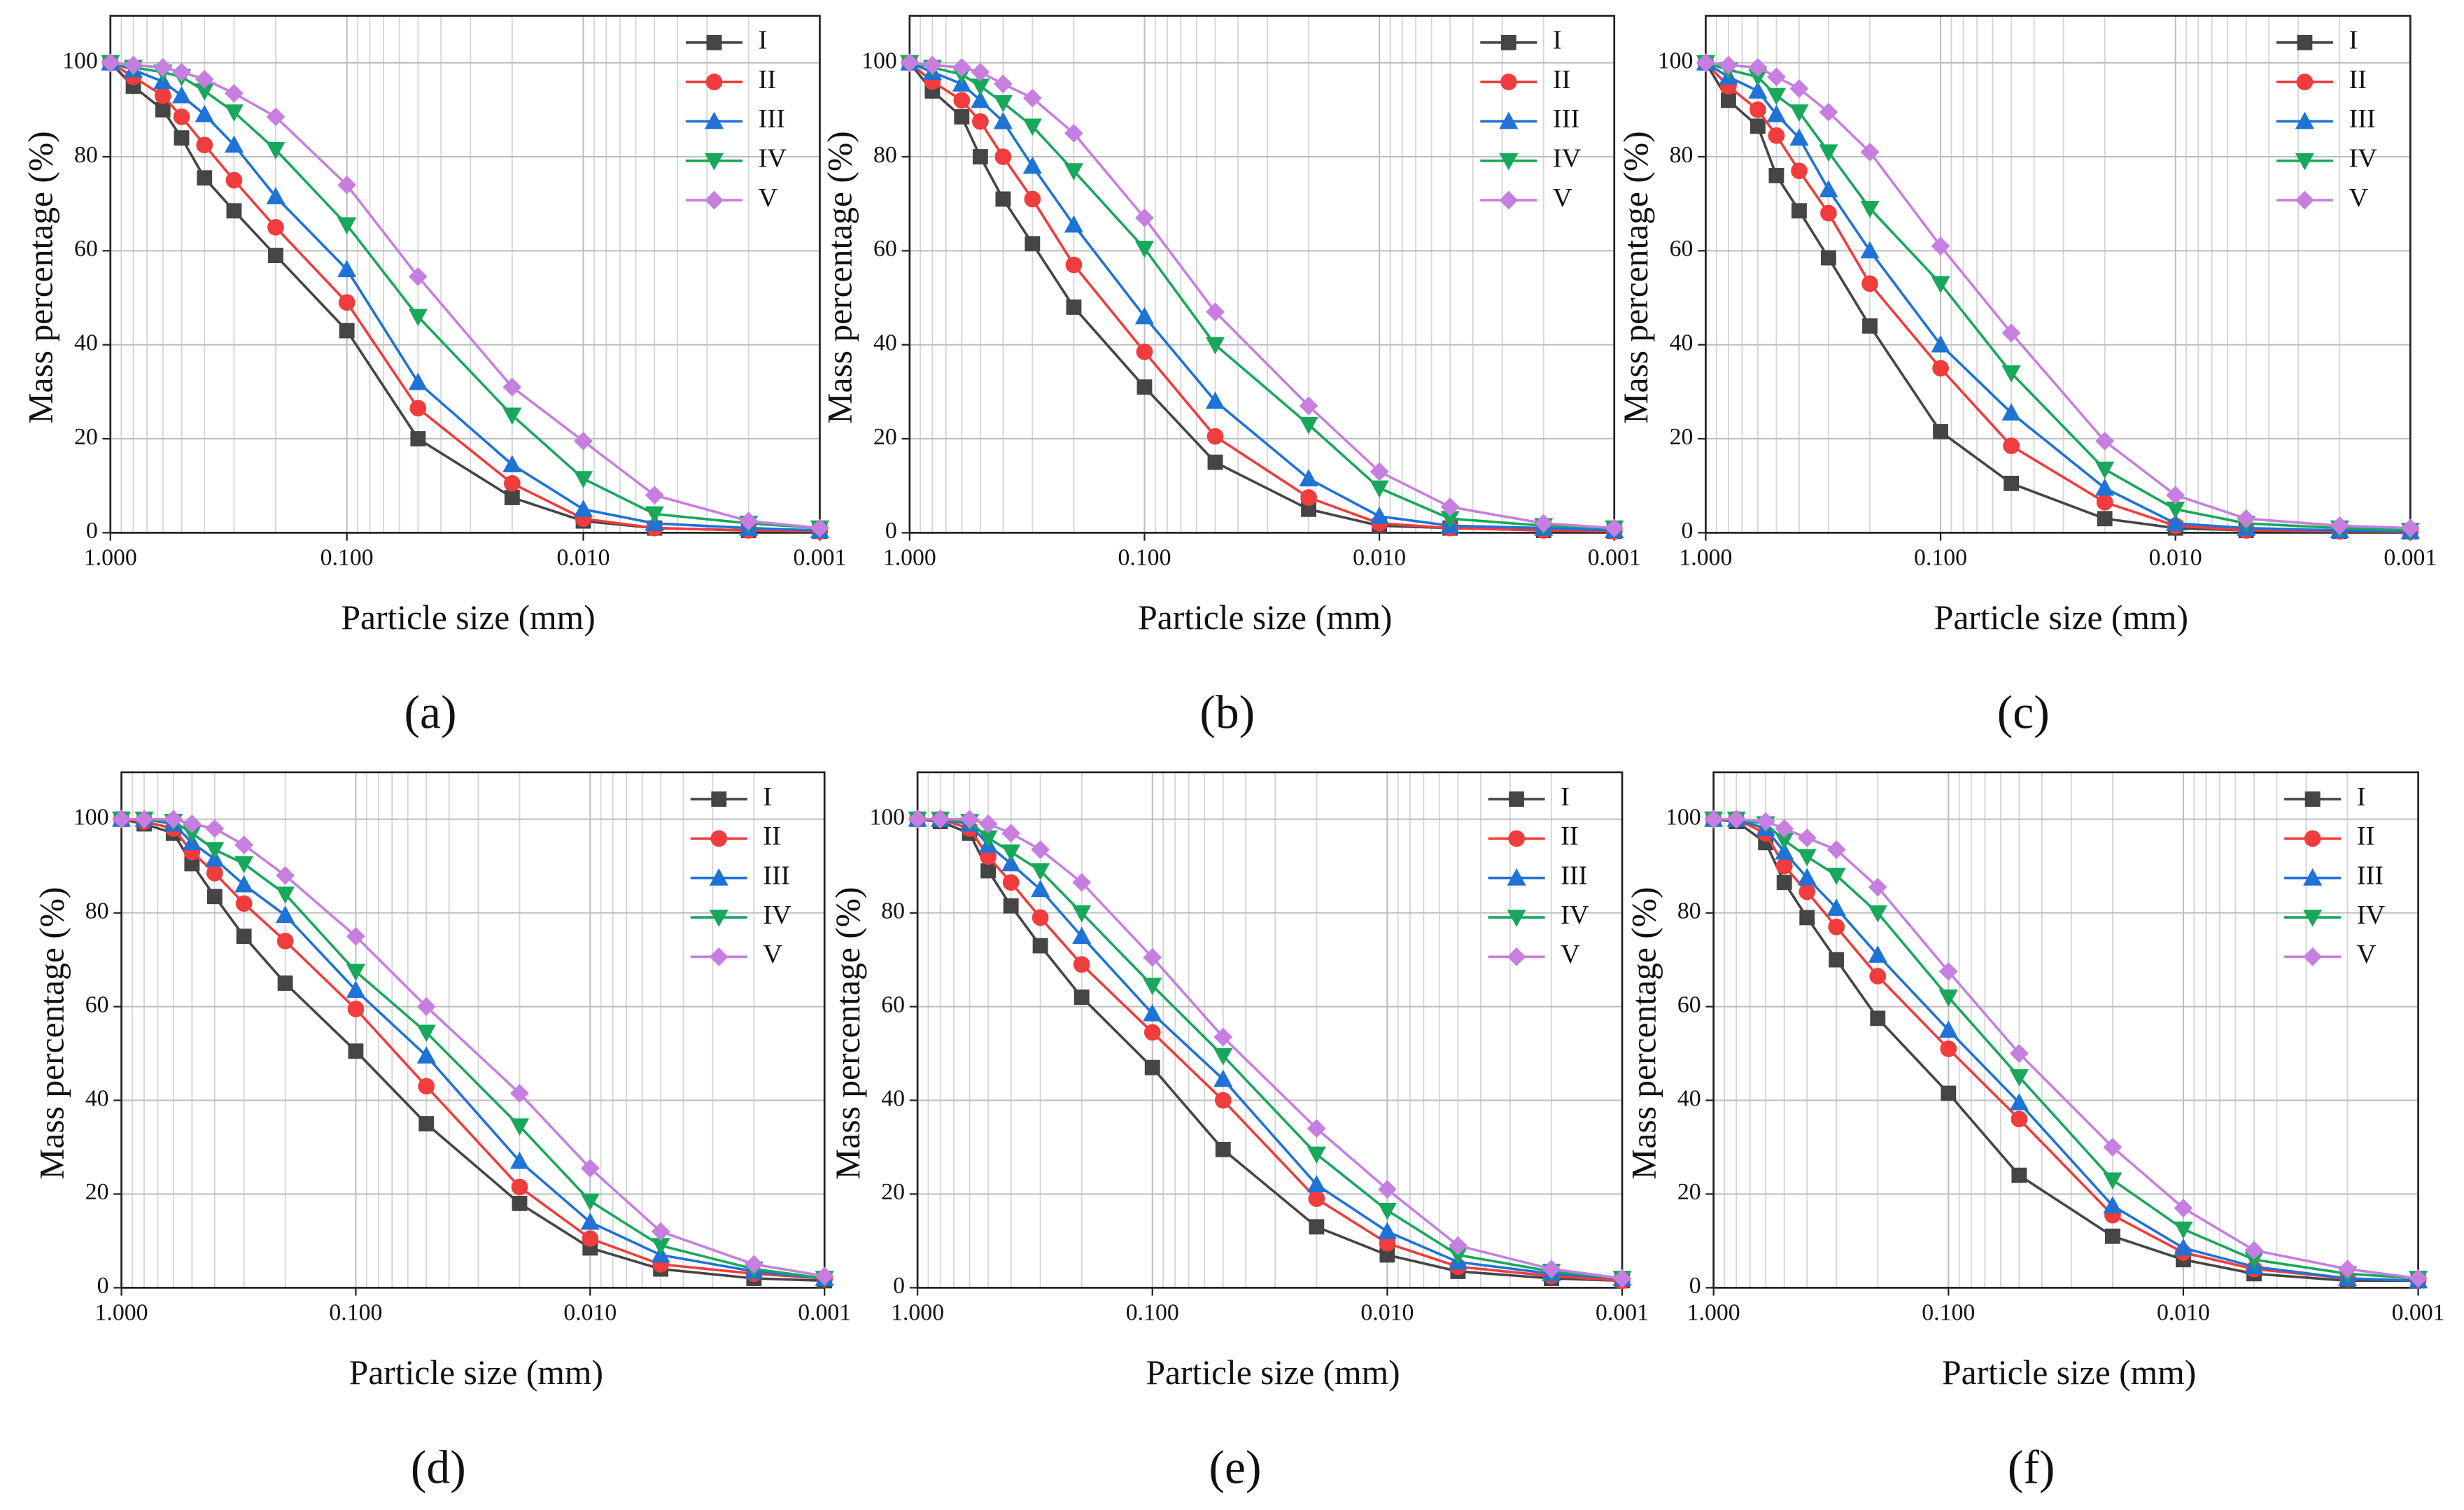  What do you see at coordinates (430, 712) in the screenshot?
I see `panel-caption: (a)` at bounding box center [430, 712].